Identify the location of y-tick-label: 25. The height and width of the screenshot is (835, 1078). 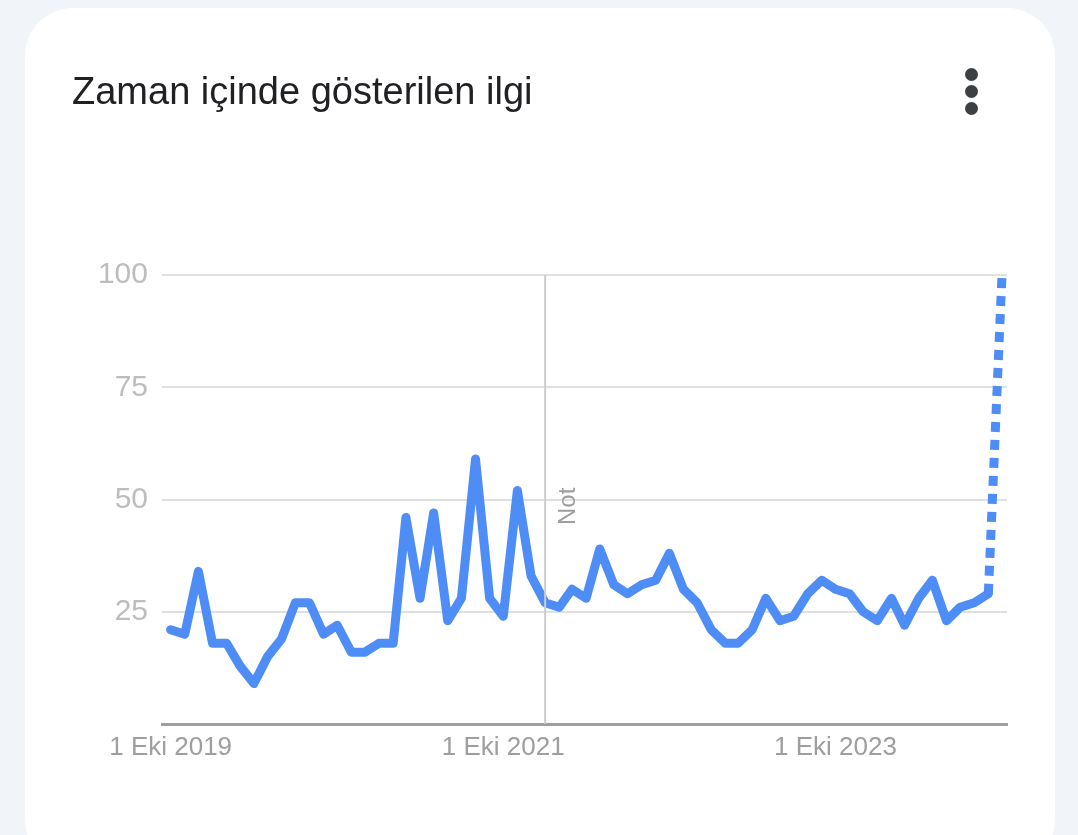
(131, 610).